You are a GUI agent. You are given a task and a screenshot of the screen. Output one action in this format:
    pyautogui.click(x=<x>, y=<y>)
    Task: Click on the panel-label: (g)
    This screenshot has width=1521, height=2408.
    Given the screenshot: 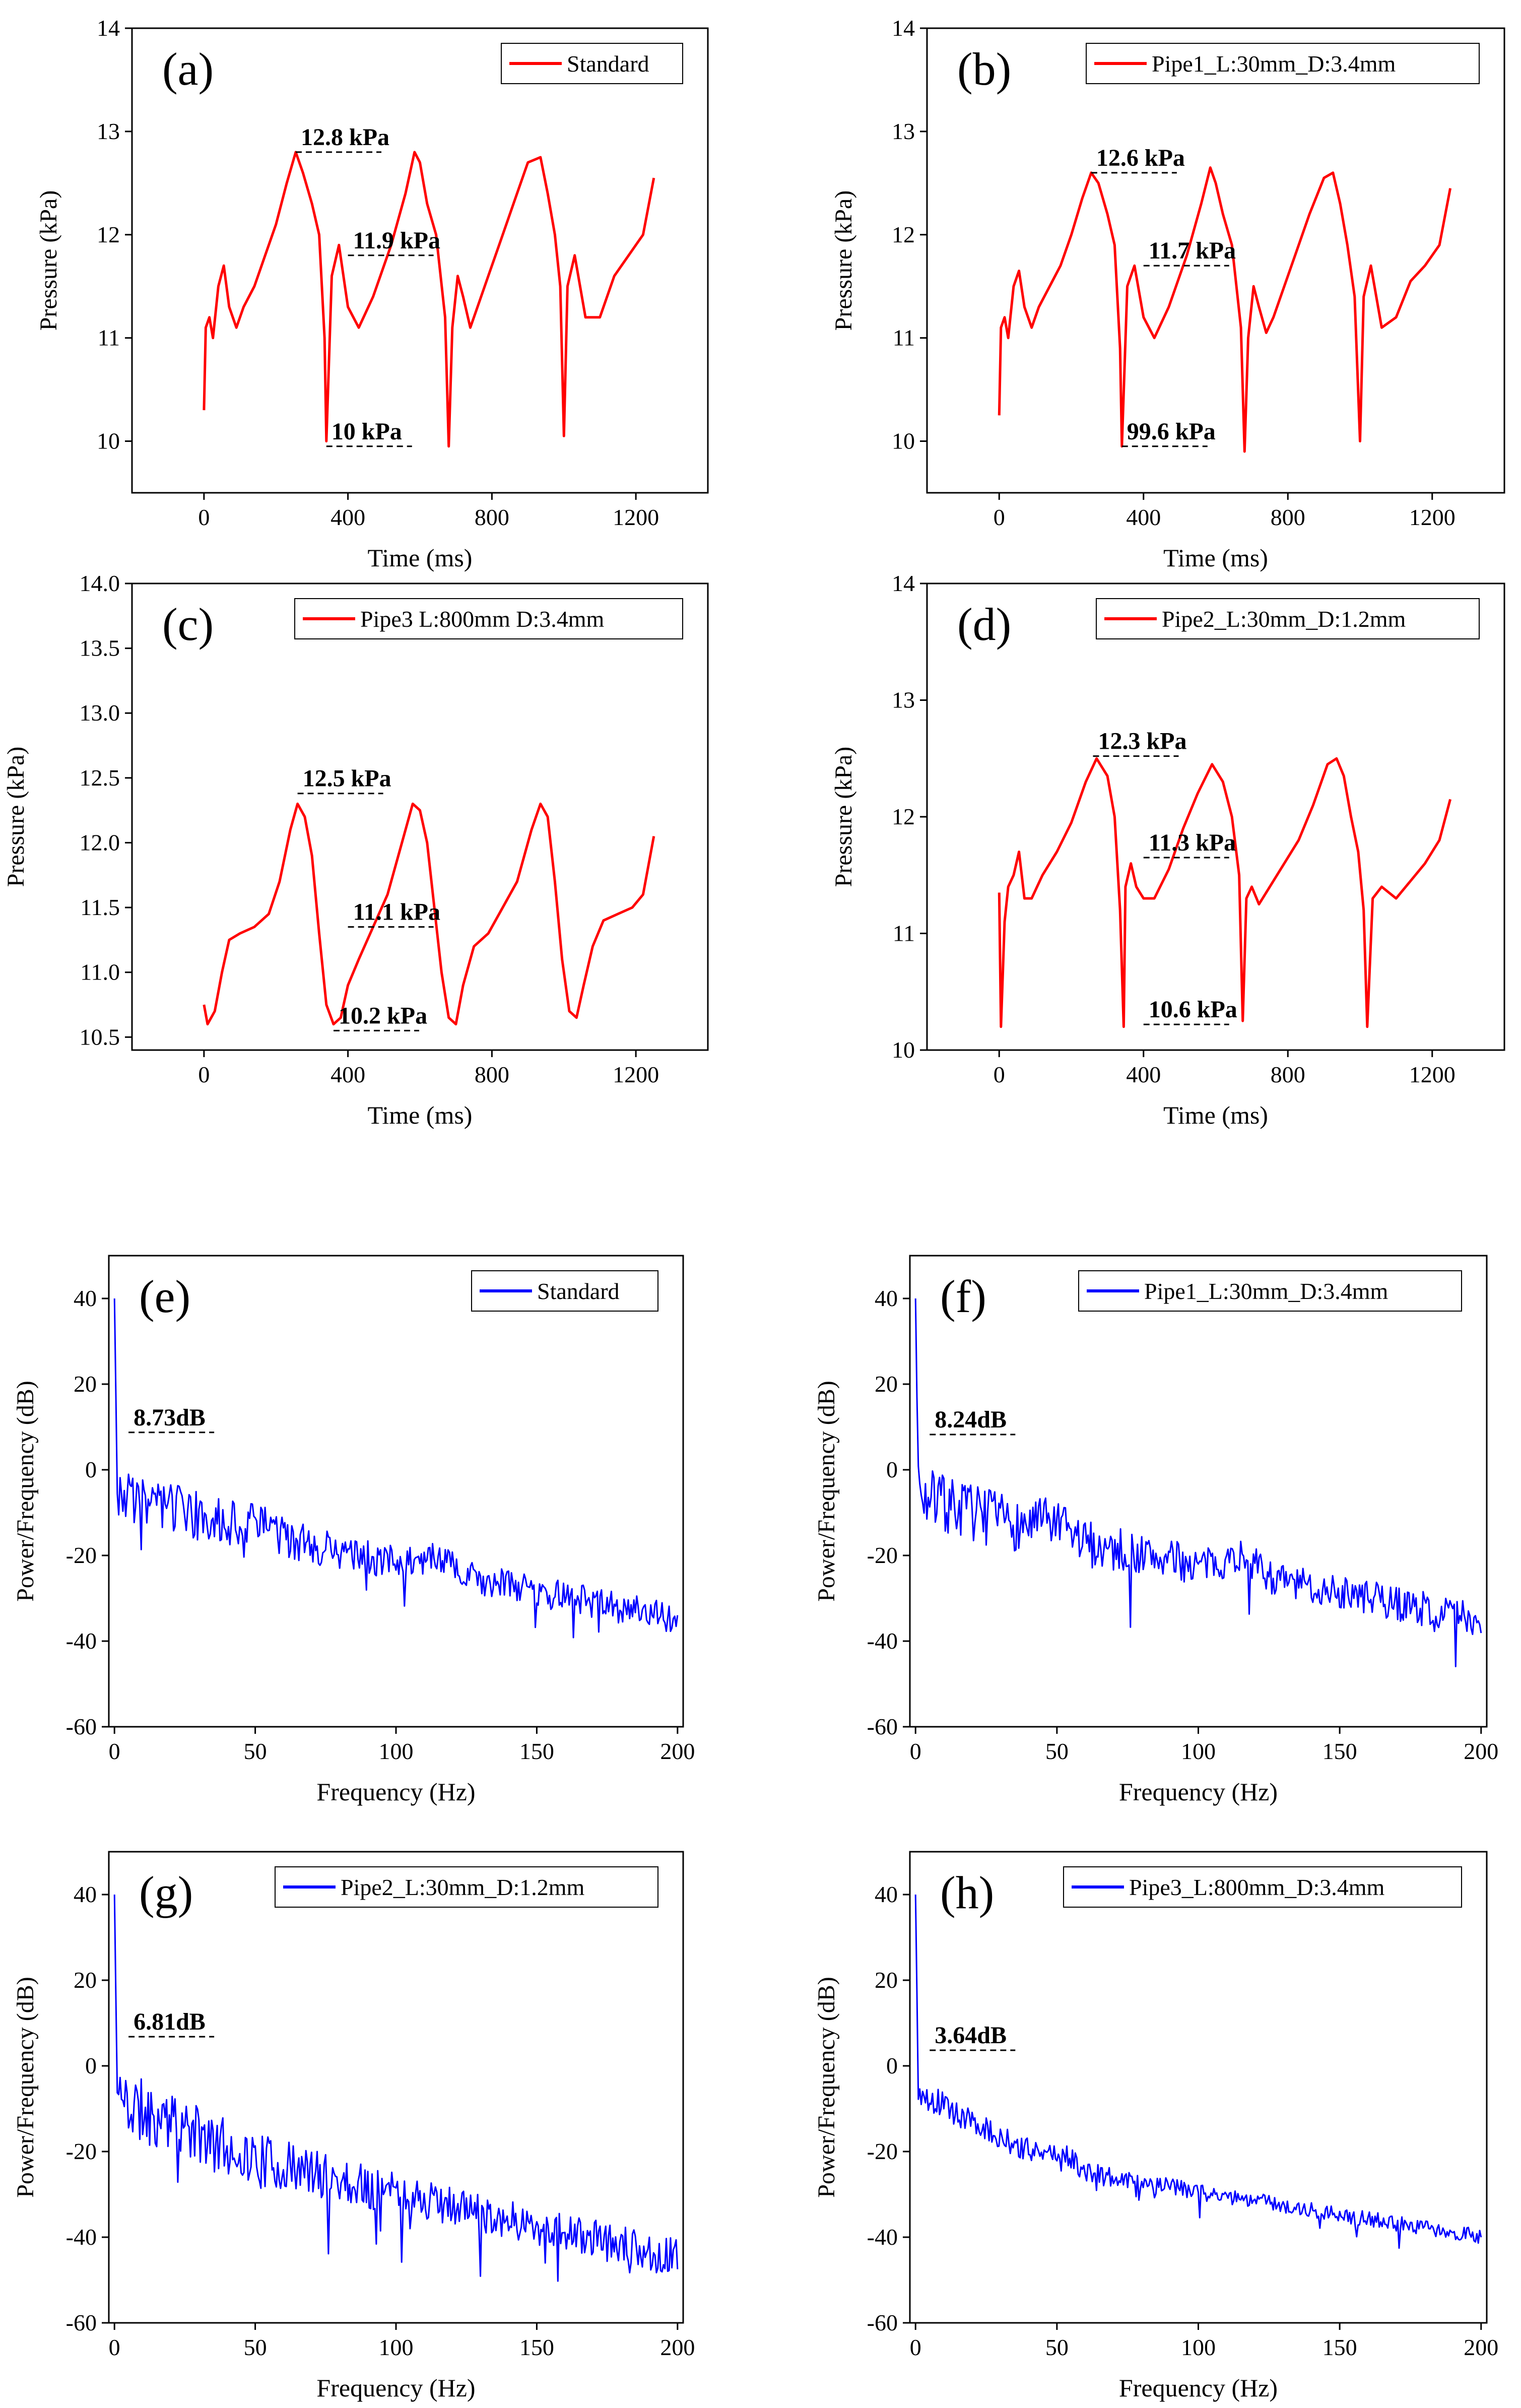 What is the action you would take?
    pyautogui.click(x=166, y=1892)
    